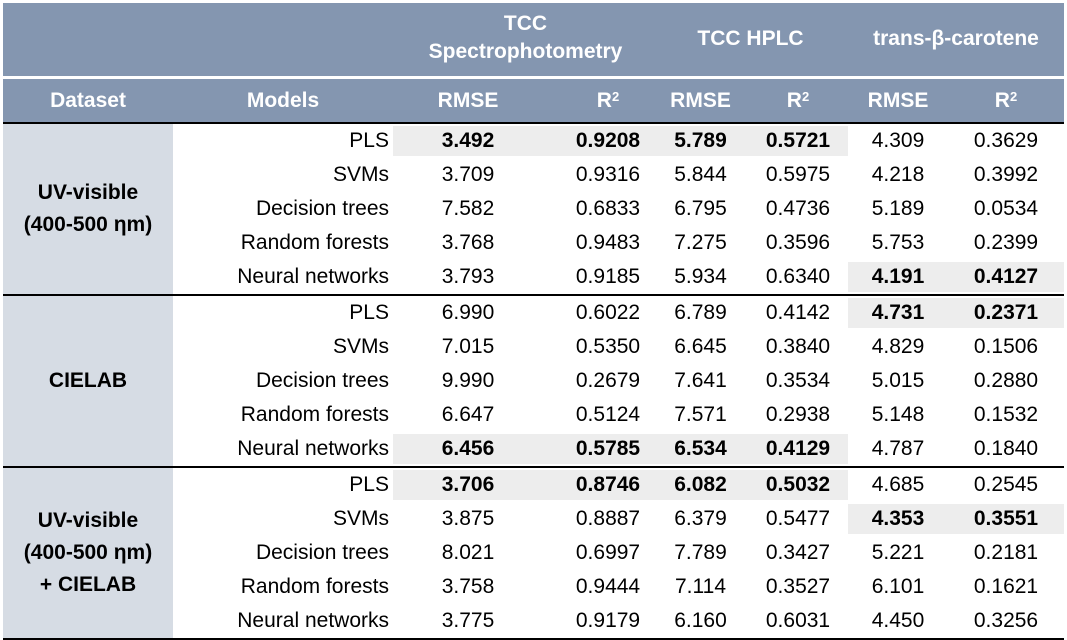  I want to click on dataset-label: CIELAB, so click(88, 381).